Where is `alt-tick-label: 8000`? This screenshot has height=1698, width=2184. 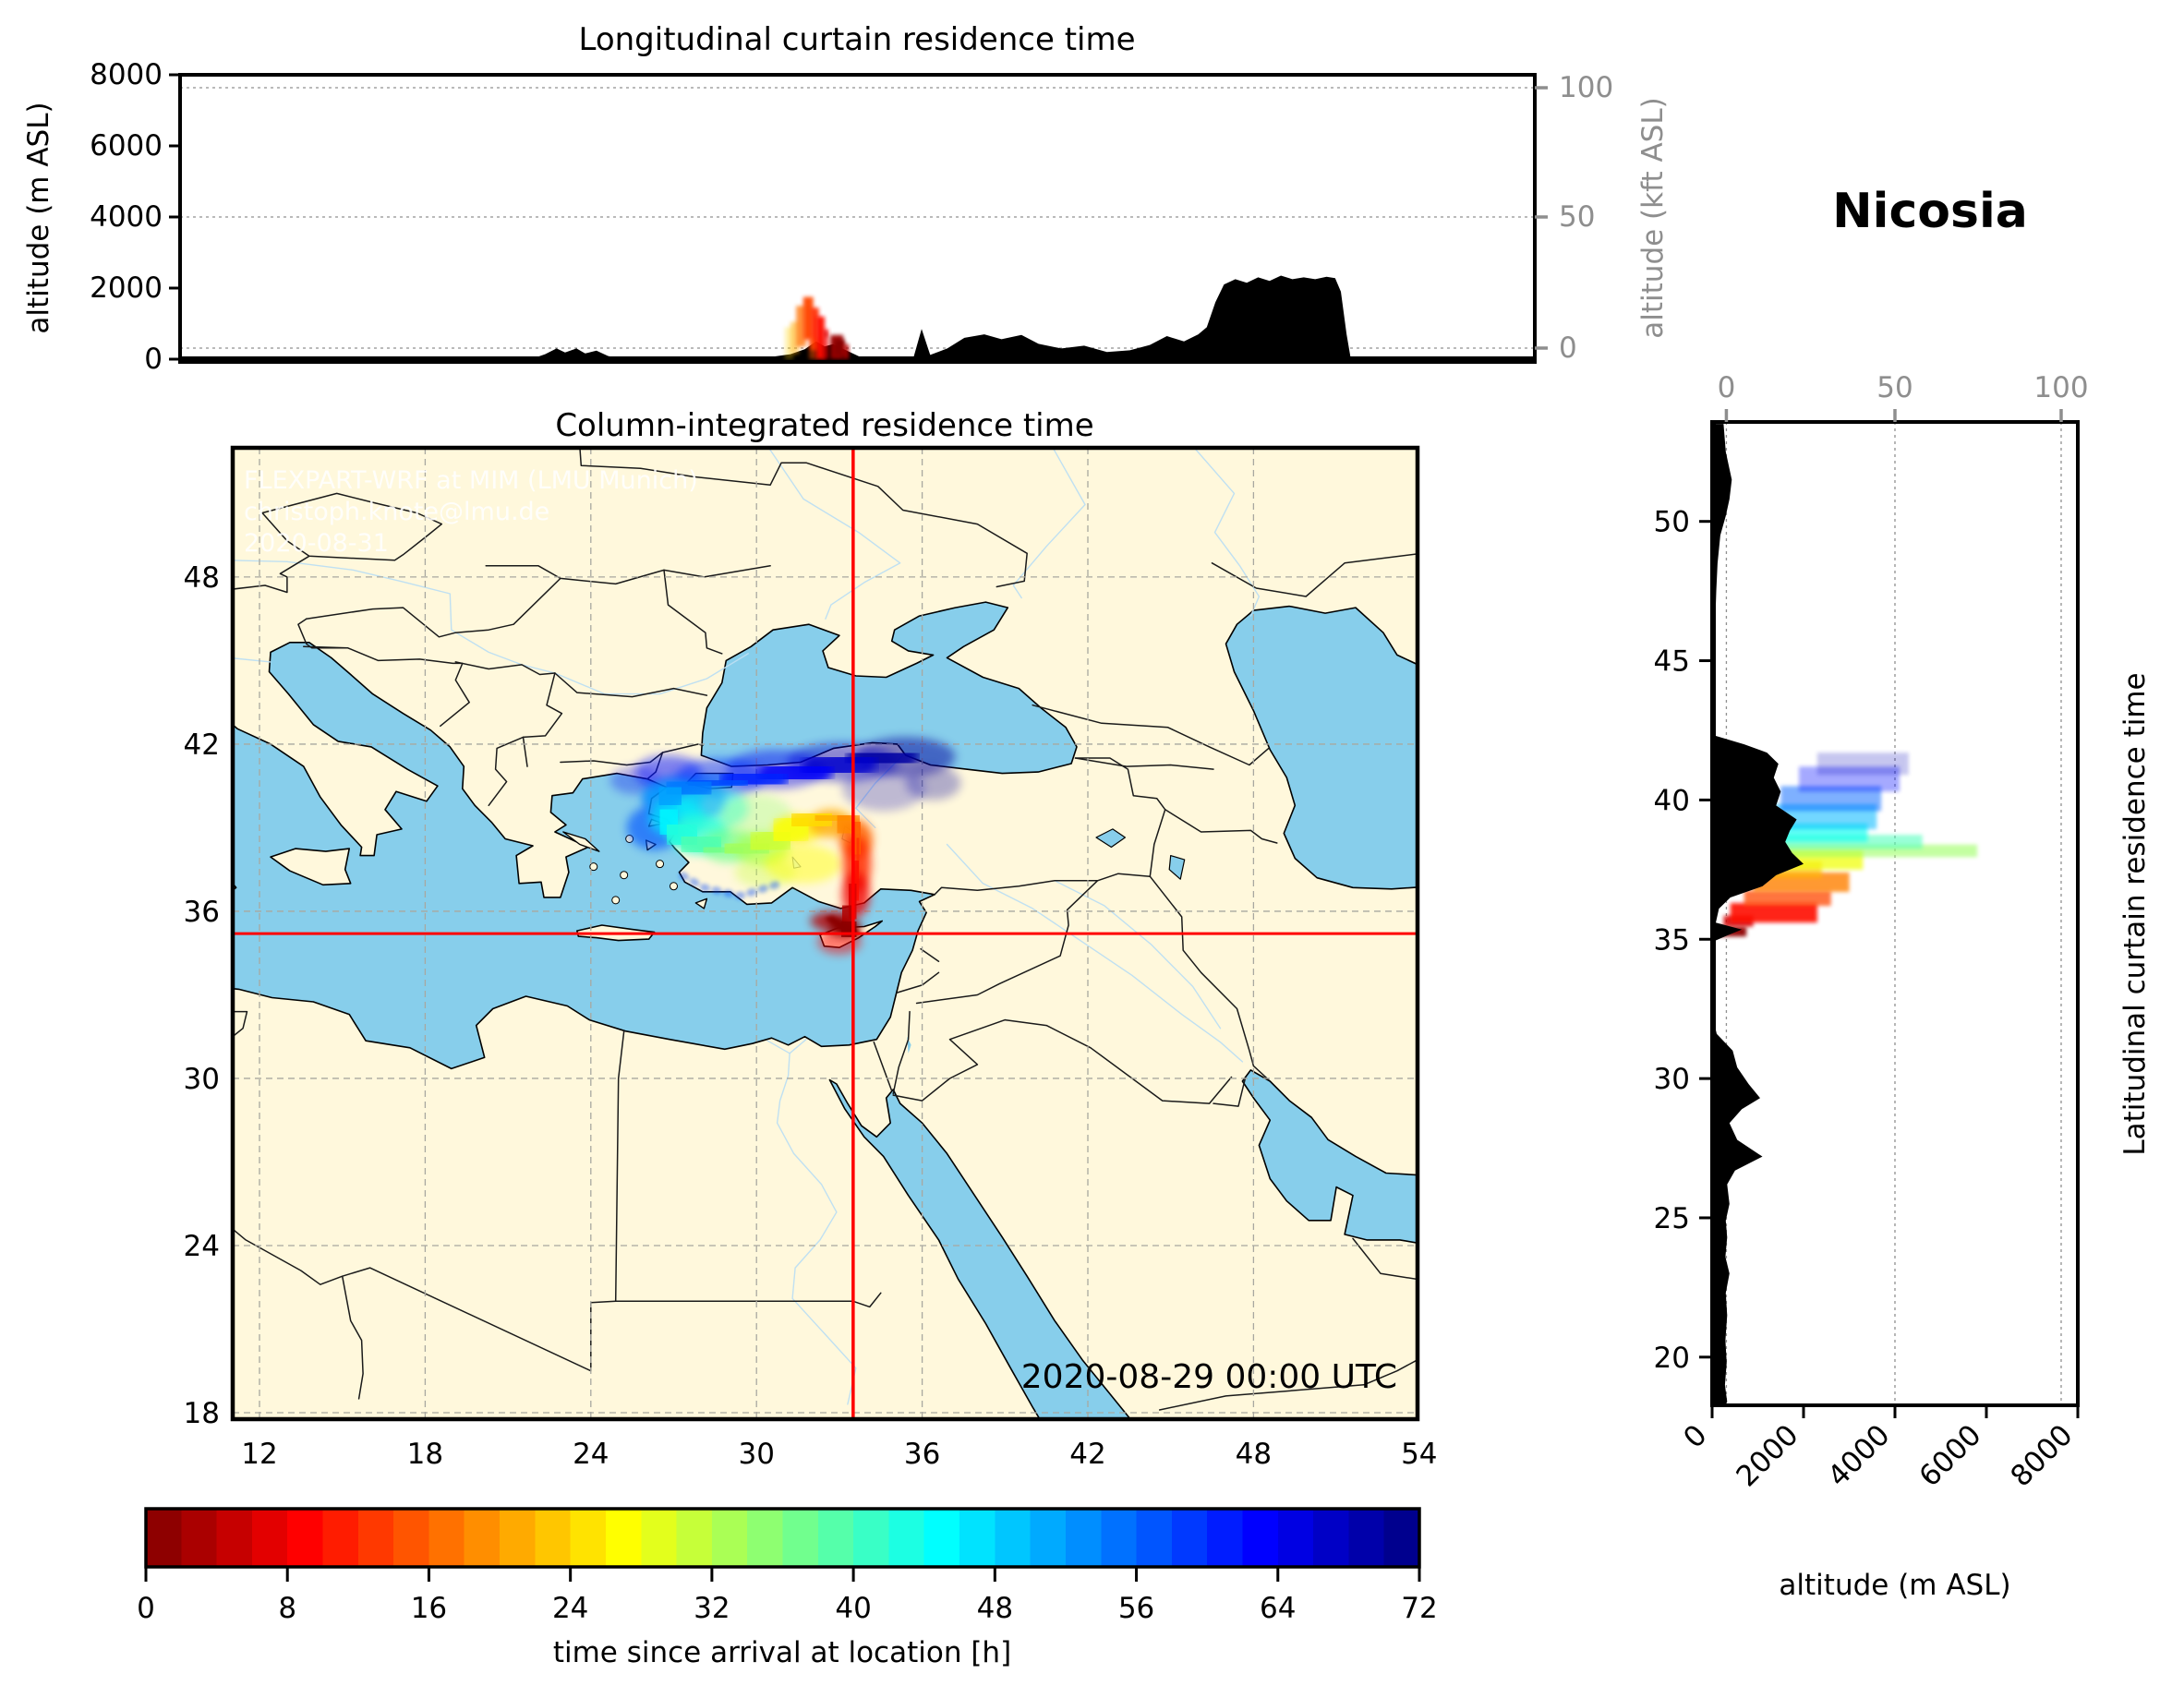 alt-tick-label: 8000 is located at coordinates (2041, 1455).